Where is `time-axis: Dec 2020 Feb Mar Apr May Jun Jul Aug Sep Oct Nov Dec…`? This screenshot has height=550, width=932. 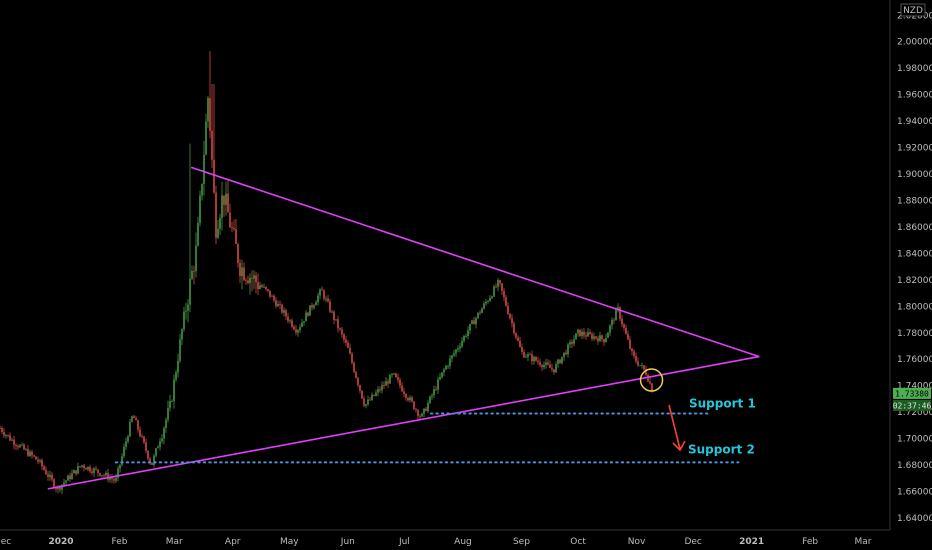 time-axis: Dec 2020 Feb Mar Apr May Jun Jul Aug Sep Oct Nov Dec… is located at coordinates (445, 538).